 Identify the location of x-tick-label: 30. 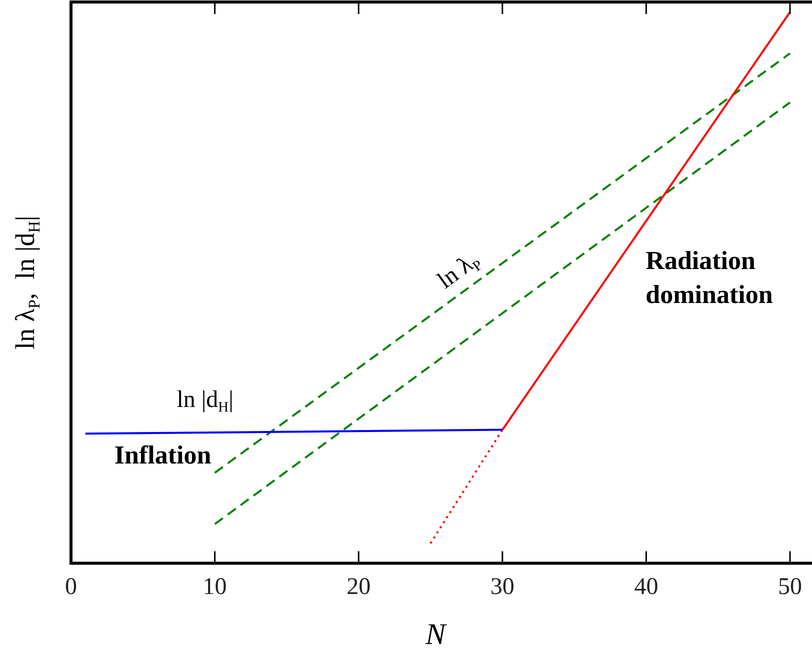
(502, 587).